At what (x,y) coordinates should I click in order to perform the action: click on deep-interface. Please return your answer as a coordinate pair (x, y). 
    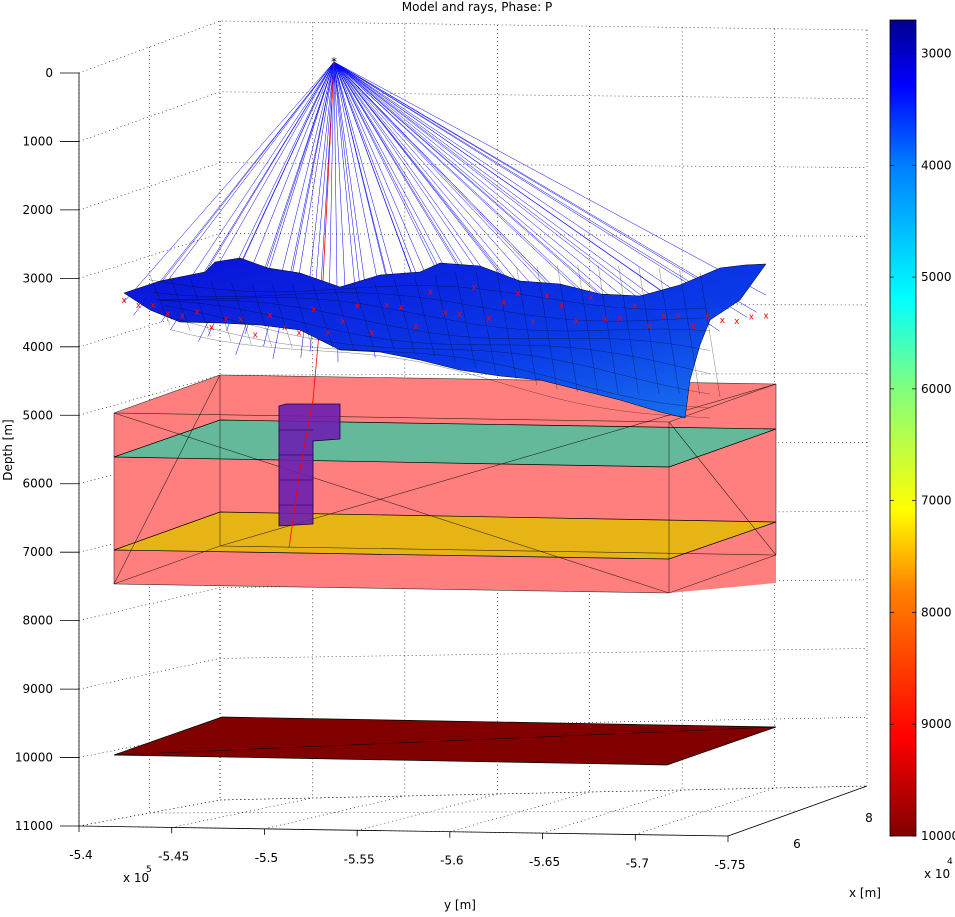
    Looking at the image, I should click on (445, 741).